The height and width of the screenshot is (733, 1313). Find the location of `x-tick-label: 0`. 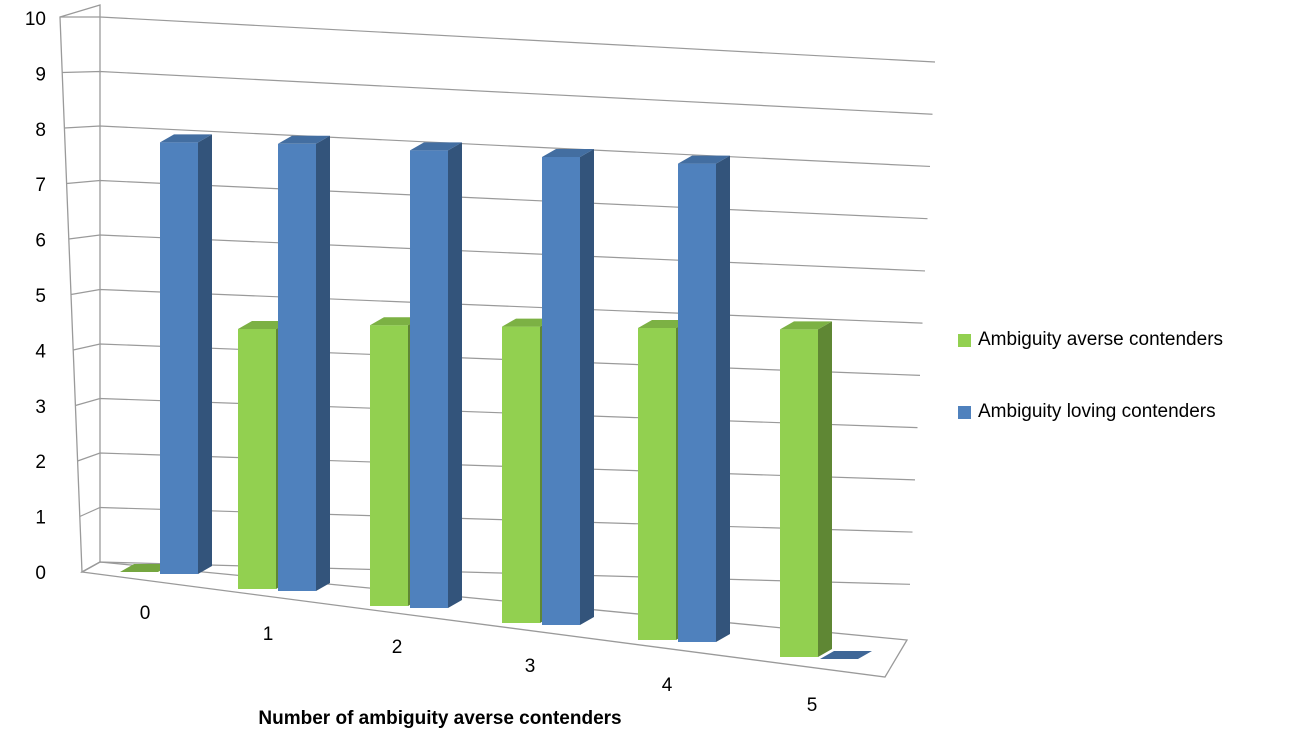

x-tick-label: 0 is located at coordinates (145, 613).